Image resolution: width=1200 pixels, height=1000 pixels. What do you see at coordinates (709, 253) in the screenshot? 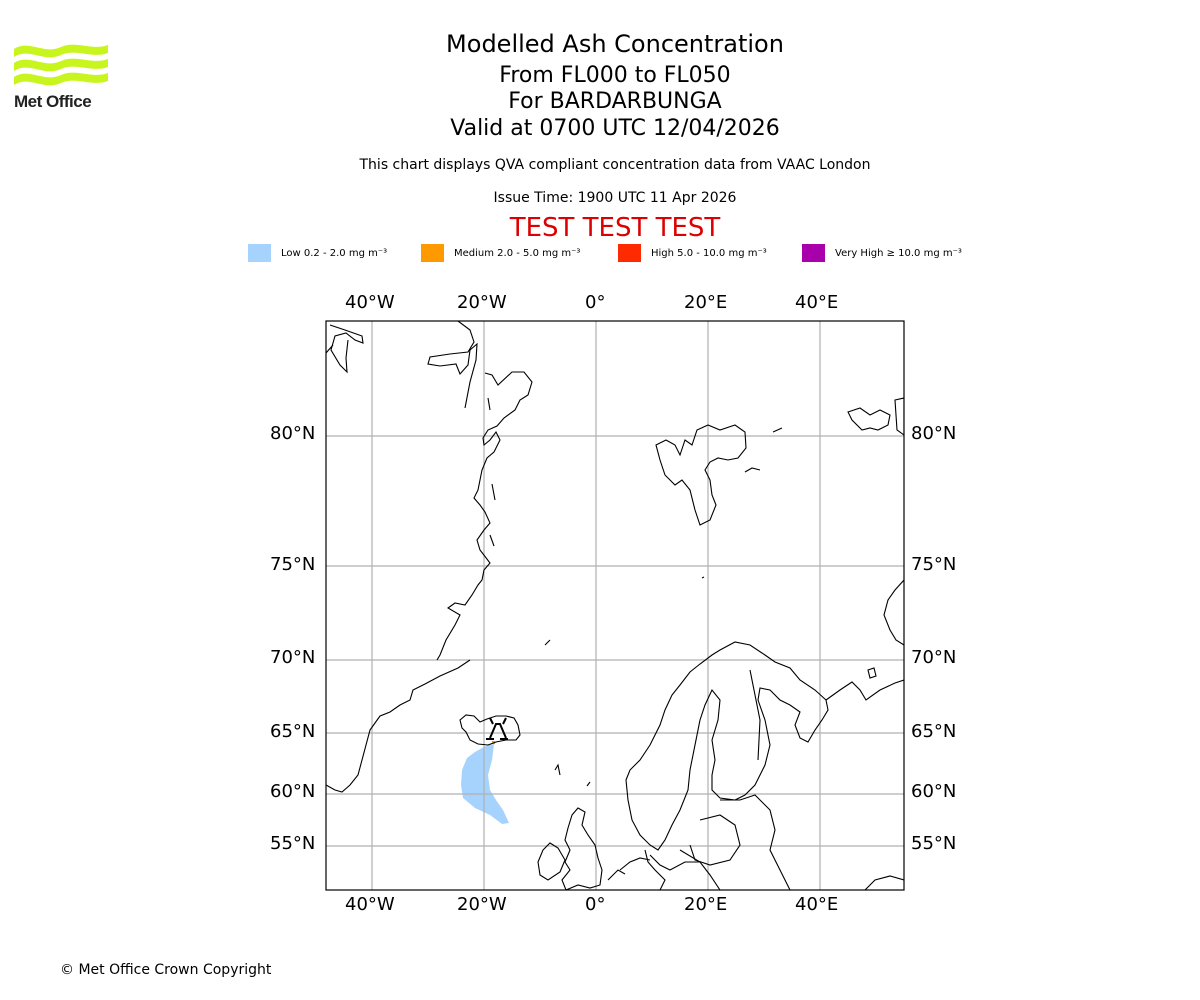
I see `legend-label: High 5.0 - 10.0 mg m⁻³` at bounding box center [709, 253].